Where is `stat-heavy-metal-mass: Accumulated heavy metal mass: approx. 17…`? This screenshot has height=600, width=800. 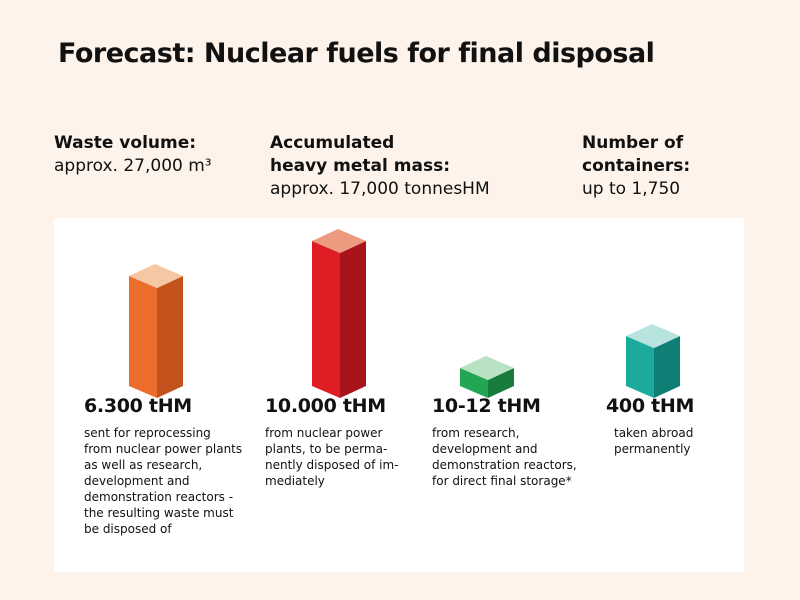
stat-heavy-metal-mass: Accumulated heavy metal mass: approx. 17… is located at coordinates (380, 166).